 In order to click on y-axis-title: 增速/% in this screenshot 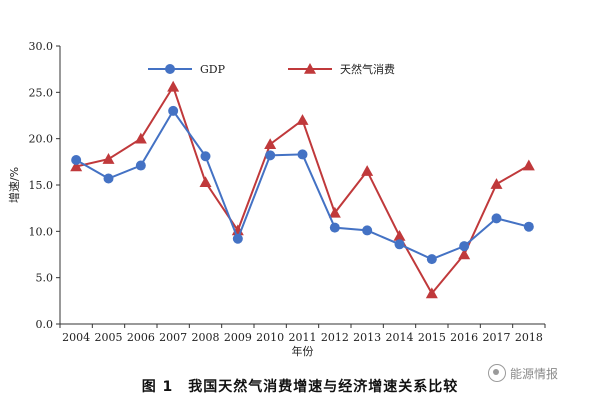, I will do `click(14, 185)`.